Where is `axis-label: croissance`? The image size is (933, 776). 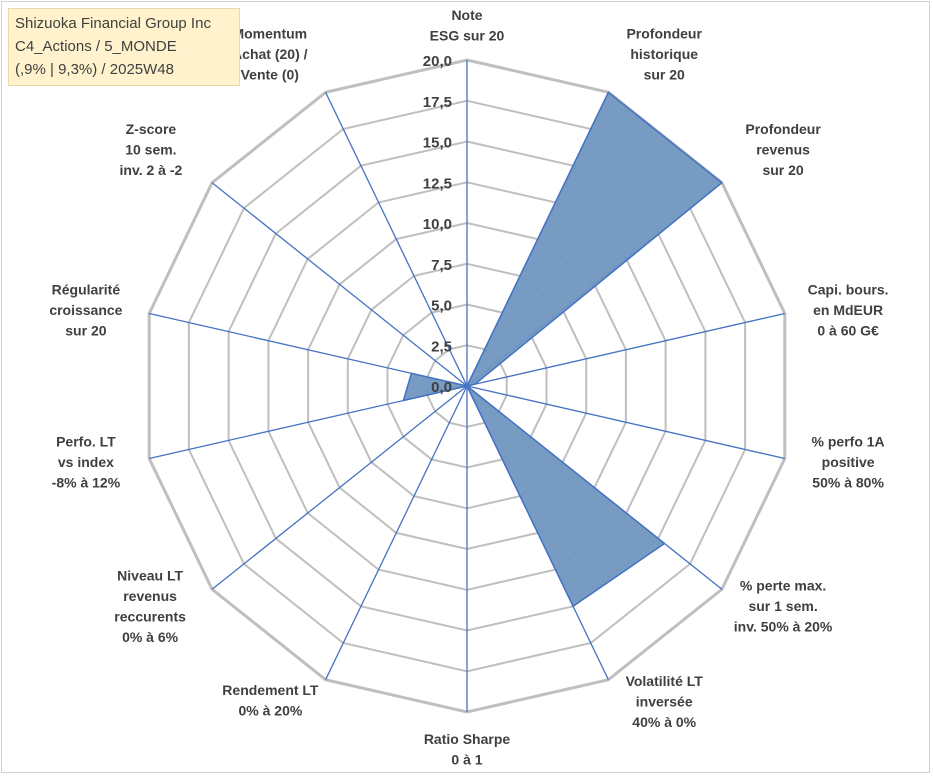
axis-label: croissance is located at coordinates (85, 310).